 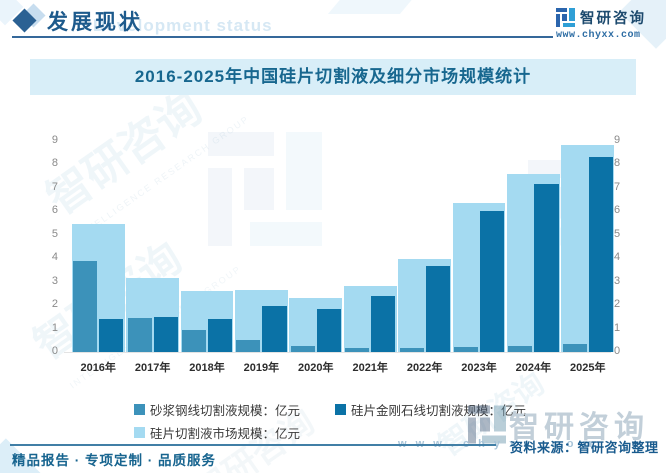 What do you see at coordinates (424, 368) in the screenshot?
I see `x-axis-label: 2022年` at bounding box center [424, 368].